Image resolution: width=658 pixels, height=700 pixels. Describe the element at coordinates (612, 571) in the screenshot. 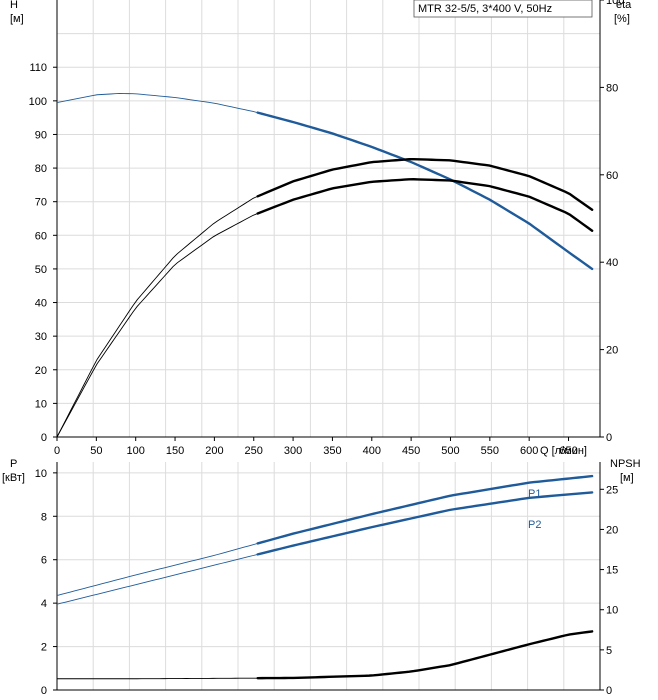

I see `y2-tick-label: 15` at that location.